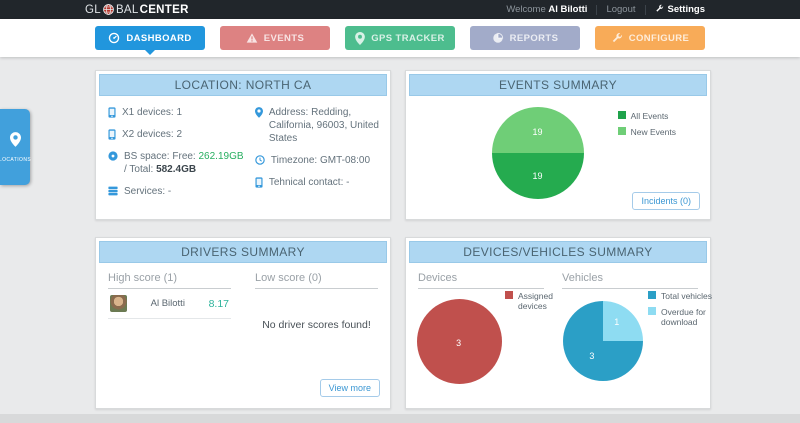 This screenshot has width=800, height=423. Describe the element at coordinates (127, 9) in the screenshot. I see `logo-text-bal: BAL` at that location.